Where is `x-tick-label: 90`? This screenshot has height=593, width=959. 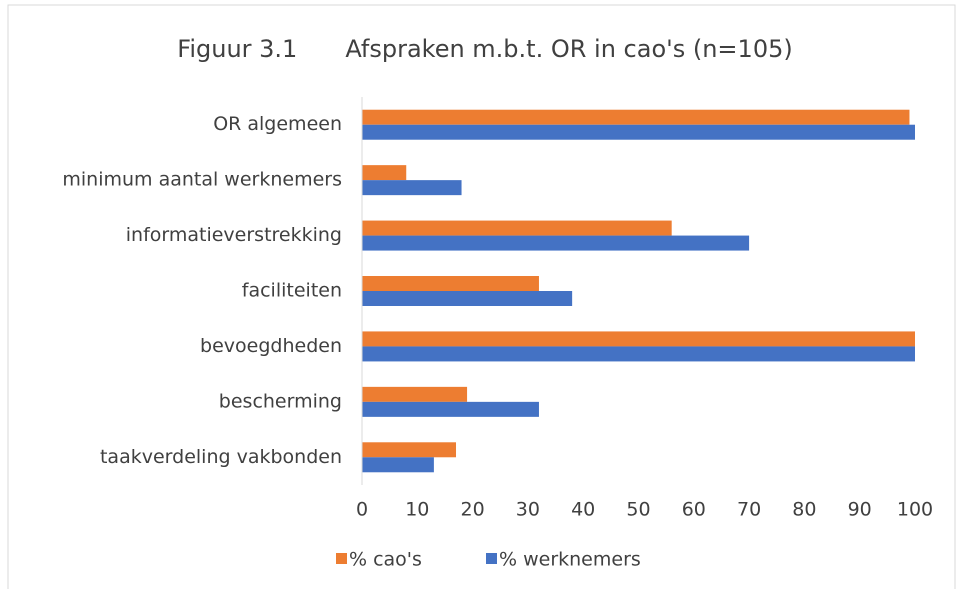 x-tick-label: 90 is located at coordinates (860, 510).